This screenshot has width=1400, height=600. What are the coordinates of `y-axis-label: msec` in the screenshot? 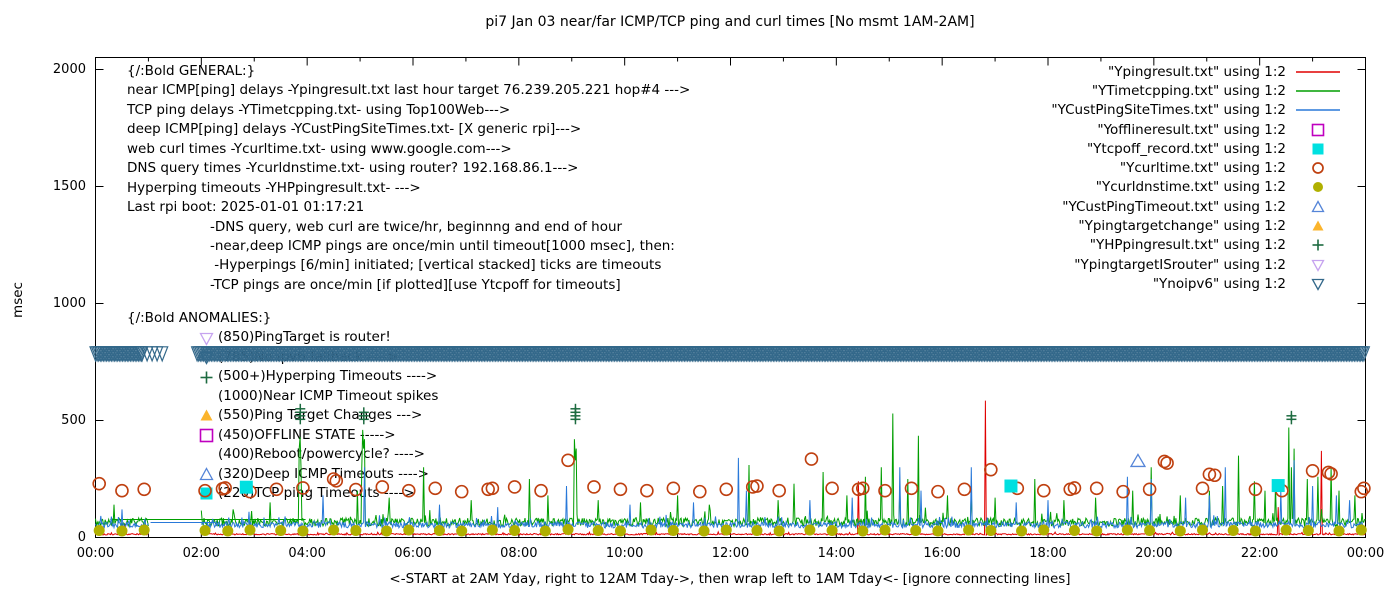 It's located at (18, 300).